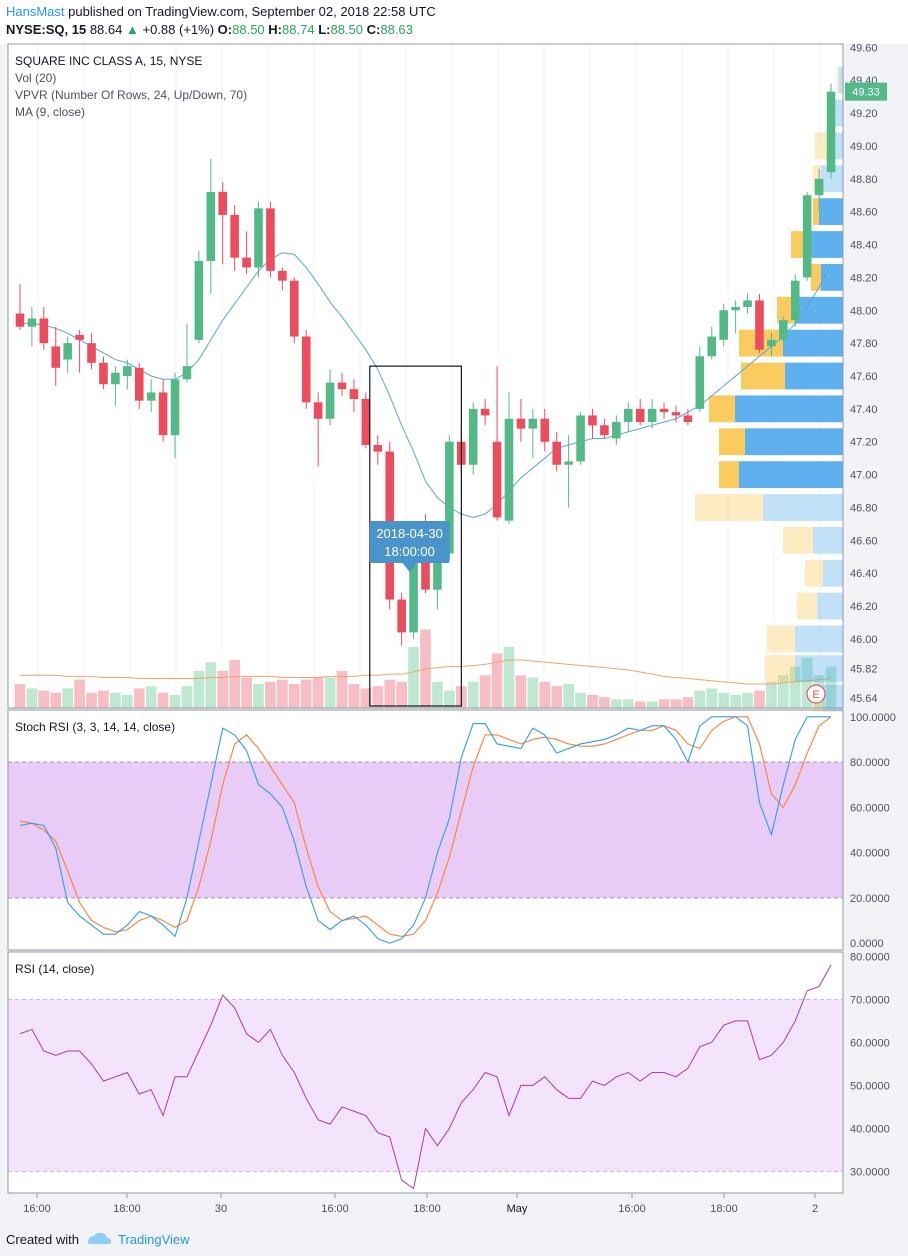  I want to click on earnings-event-badge, so click(816, 694).